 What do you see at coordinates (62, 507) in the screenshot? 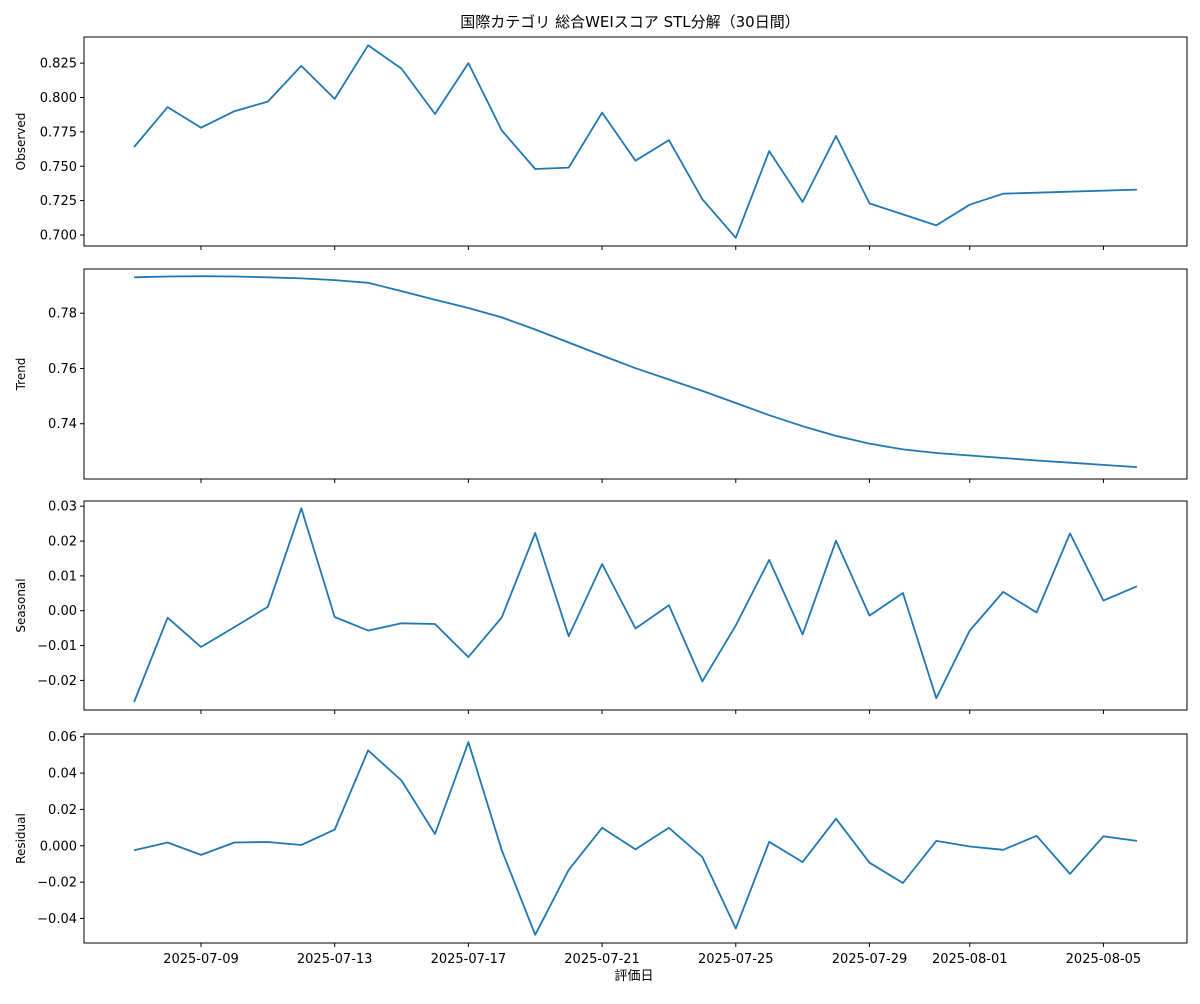
I see `y-tick-label: 0.03` at bounding box center [62, 507].